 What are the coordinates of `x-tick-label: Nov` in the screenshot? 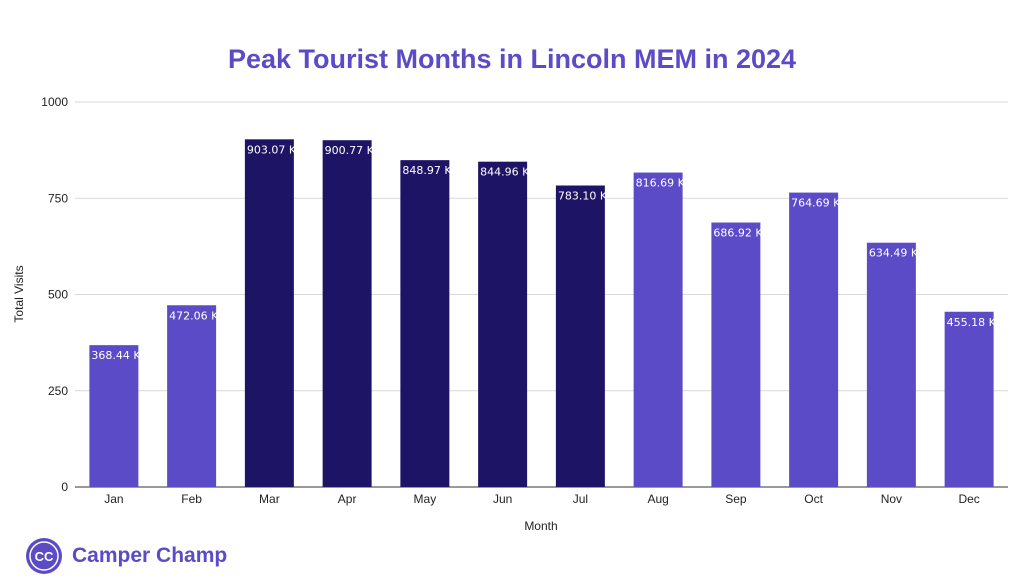 It's located at (891, 499).